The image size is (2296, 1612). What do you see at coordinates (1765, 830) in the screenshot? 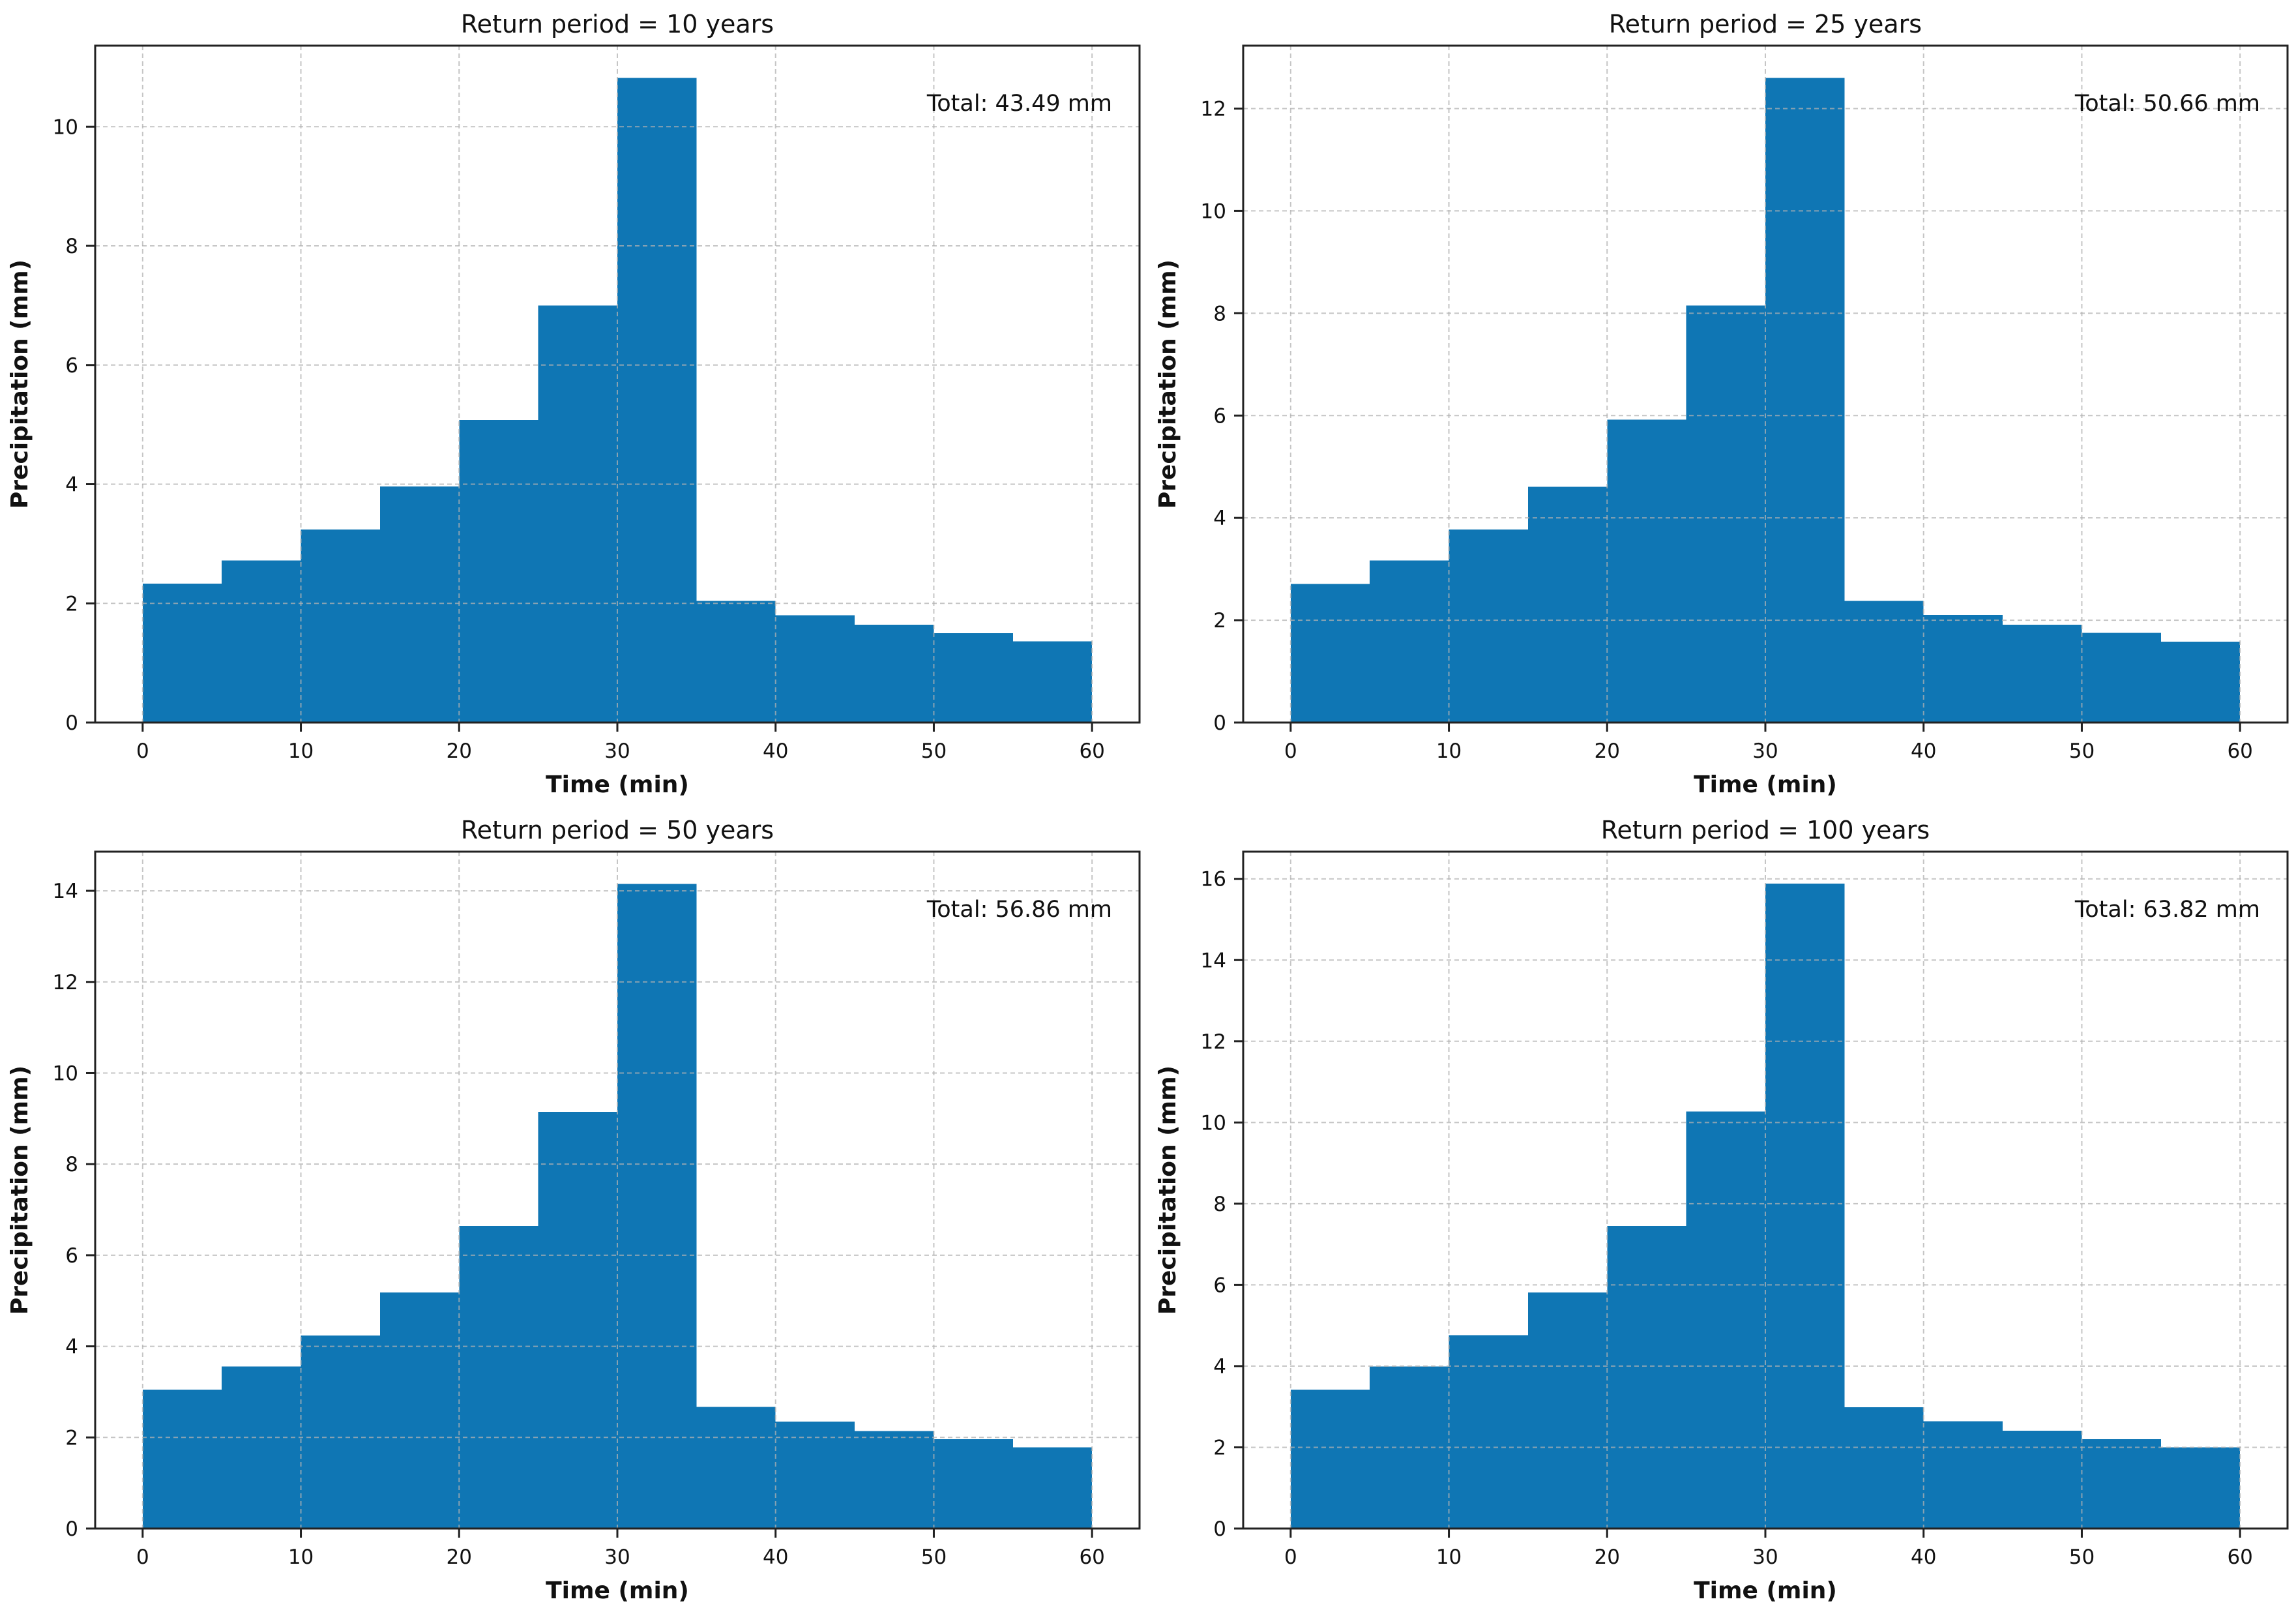
I see `chart-title: Return period = 100 years` at bounding box center [1765, 830].